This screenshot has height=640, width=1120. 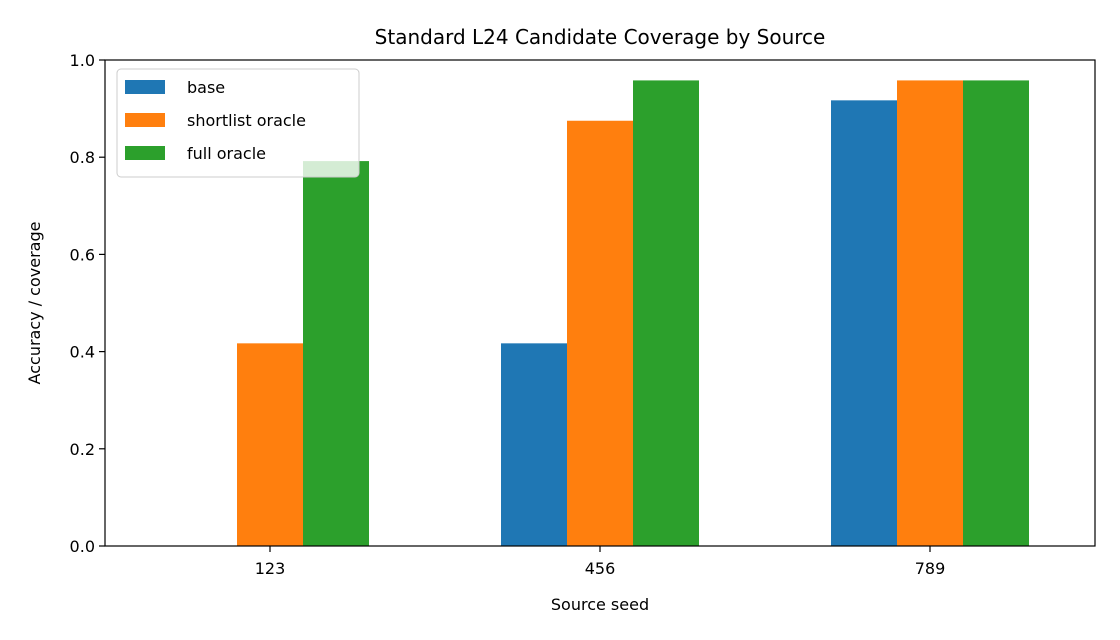 What do you see at coordinates (82, 546) in the screenshot?
I see `y-tick-label: 0.0` at bounding box center [82, 546].